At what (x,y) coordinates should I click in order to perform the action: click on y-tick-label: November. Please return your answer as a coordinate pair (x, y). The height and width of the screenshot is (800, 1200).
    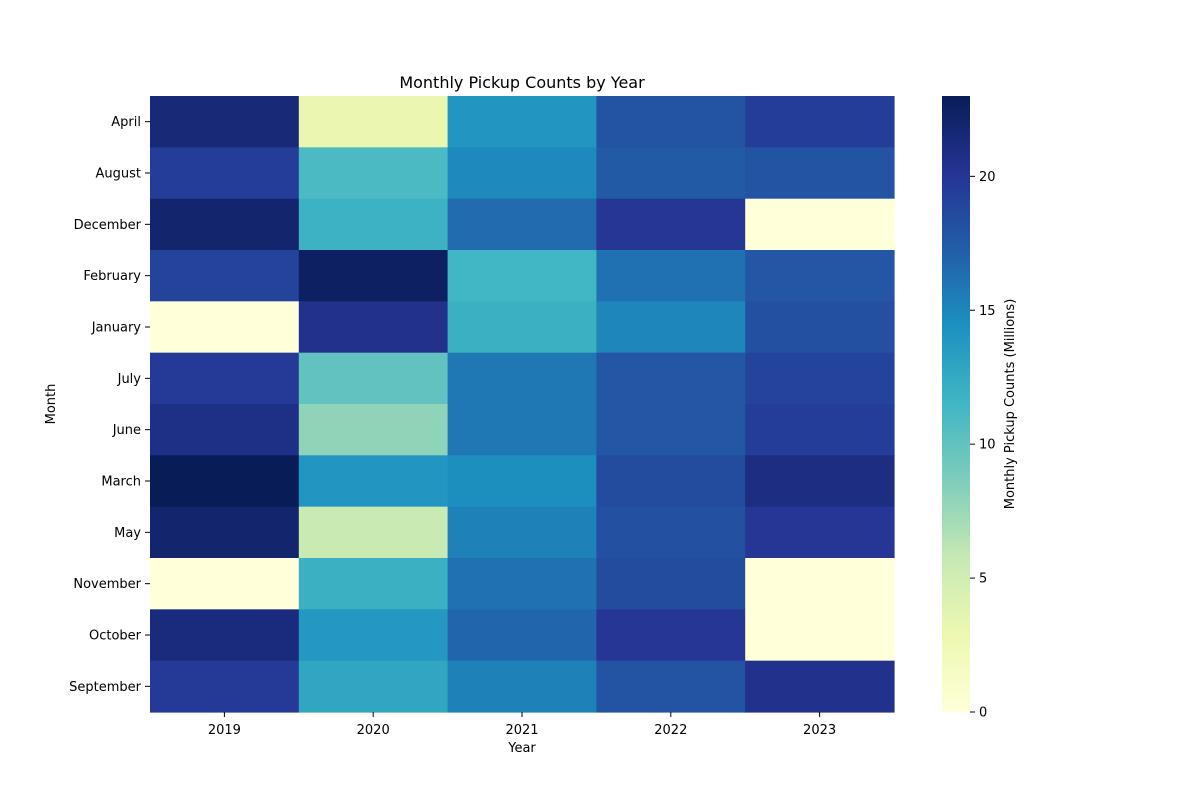
    Looking at the image, I should click on (107, 584).